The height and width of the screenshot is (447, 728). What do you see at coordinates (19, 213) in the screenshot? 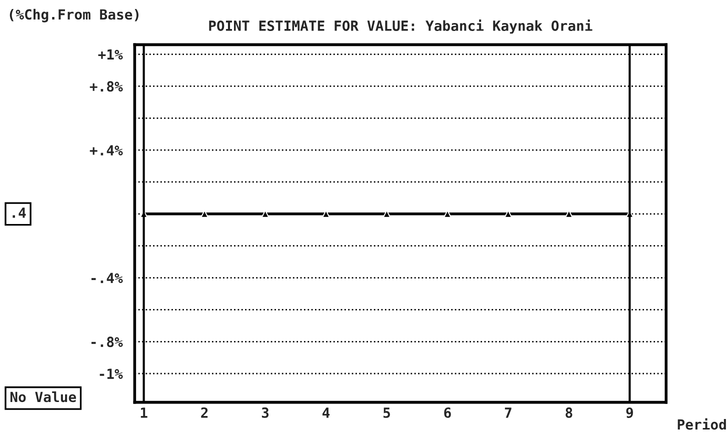
I see `text: .4` at bounding box center [19, 213].